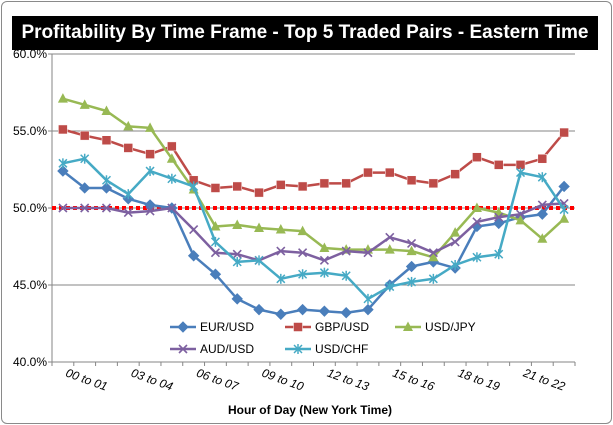 This screenshot has width=613, height=425. Describe the element at coordinates (479, 380) in the screenshot. I see `x-tick-label: 18 to 19` at that location.